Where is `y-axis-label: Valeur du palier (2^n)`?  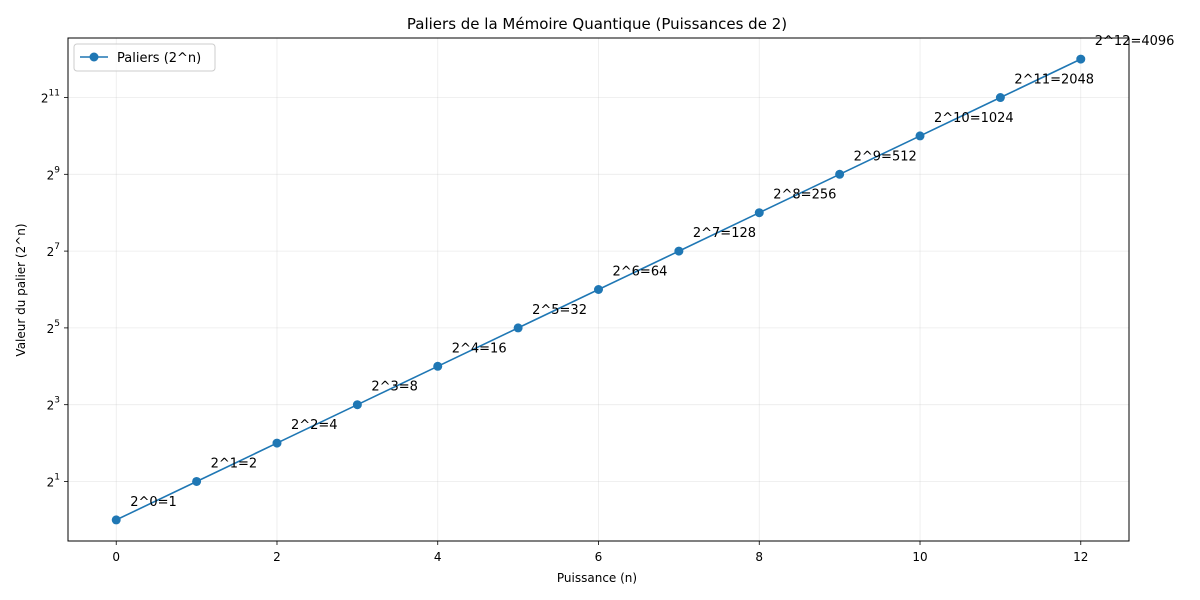
y-axis-label: Valeur du palier (2^n) is located at coordinates (21, 289).